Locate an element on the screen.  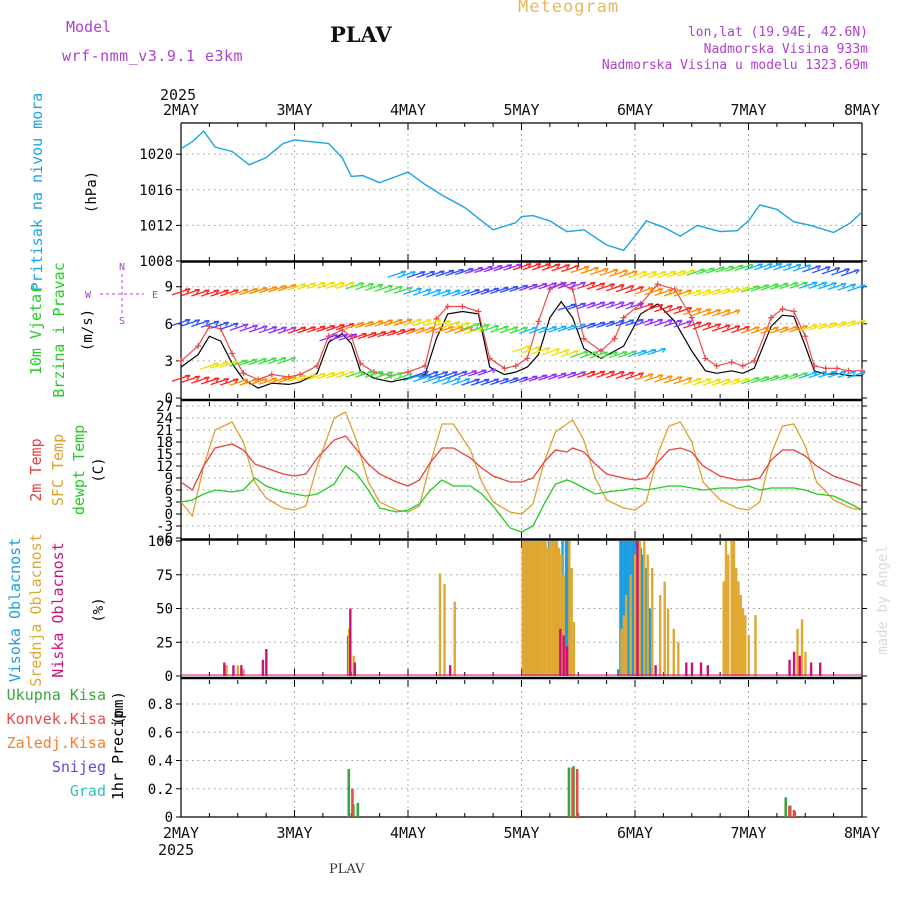
y-tick-label: 15 is located at coordinates (164, 455).